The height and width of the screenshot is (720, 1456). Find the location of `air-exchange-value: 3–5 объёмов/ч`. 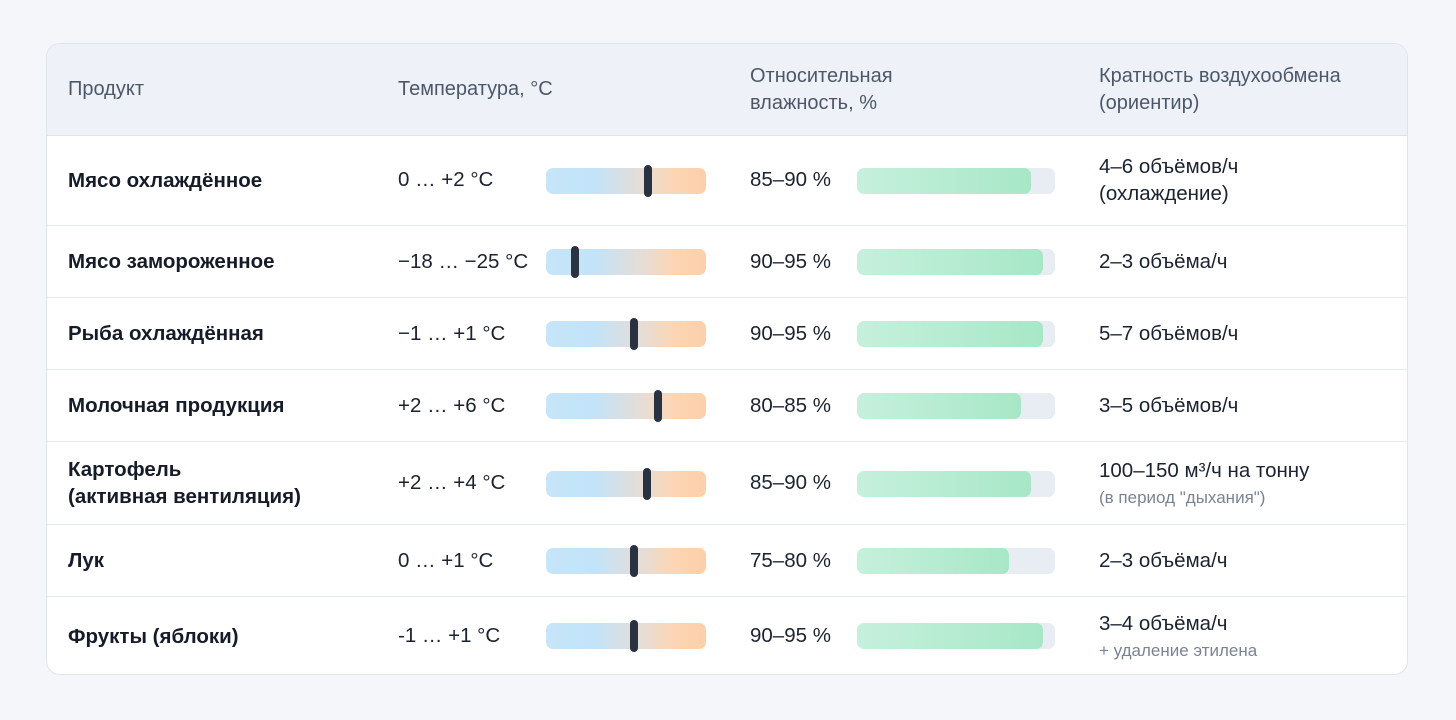

air-exchange-value: 3–5 объёмов/ч is located at coordinates (1169, 405).